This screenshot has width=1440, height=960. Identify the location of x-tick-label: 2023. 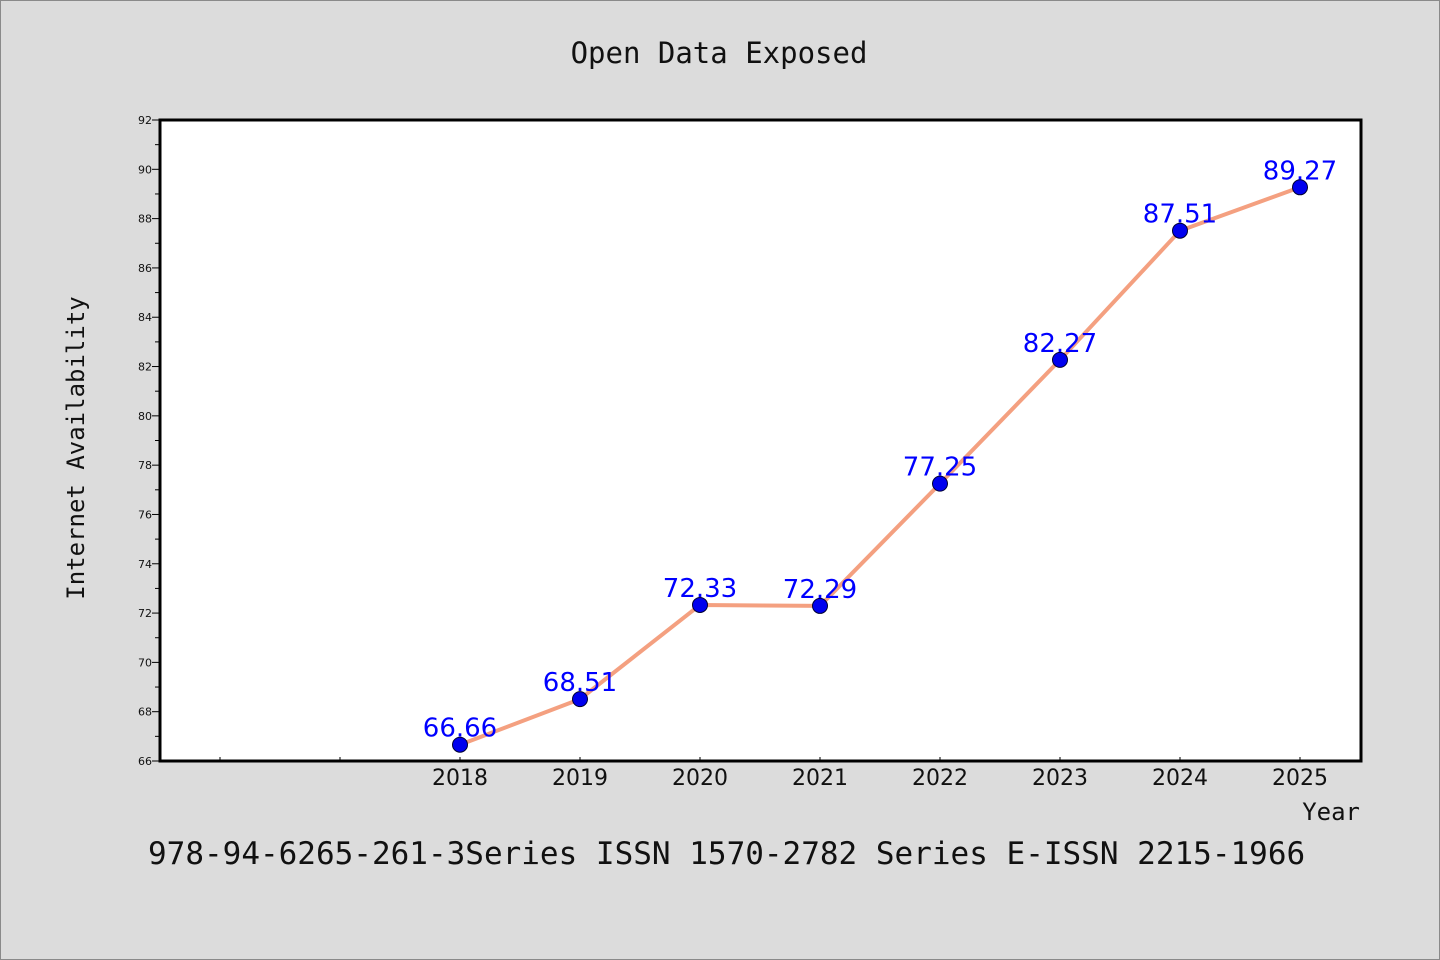
(1060, 778).